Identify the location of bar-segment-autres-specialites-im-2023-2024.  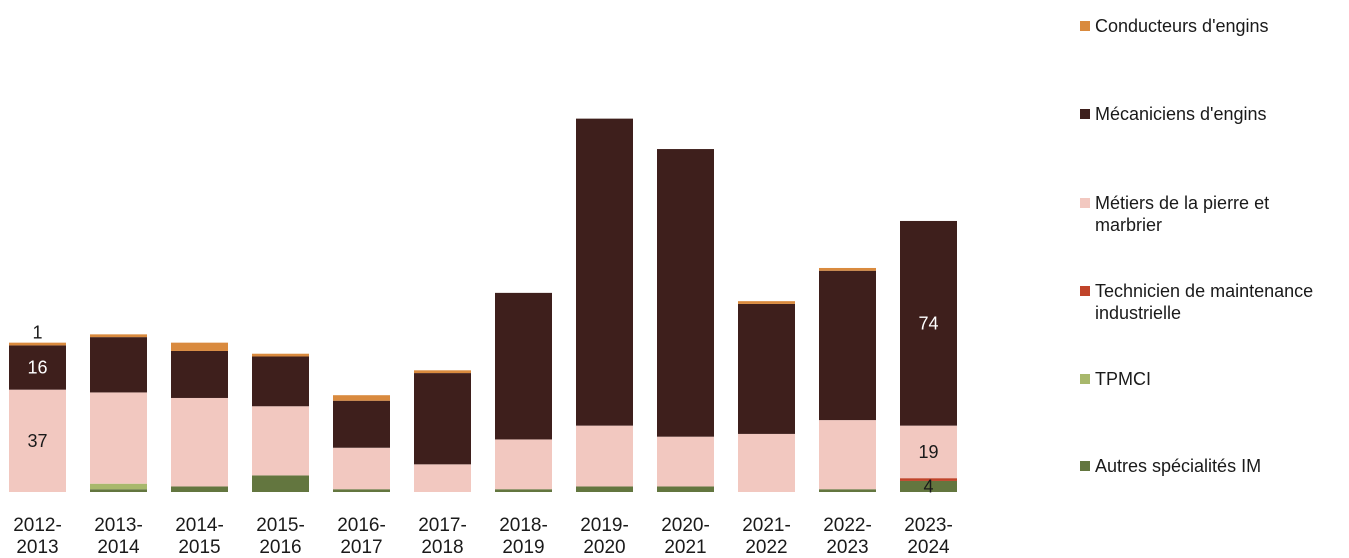
(928, 486).